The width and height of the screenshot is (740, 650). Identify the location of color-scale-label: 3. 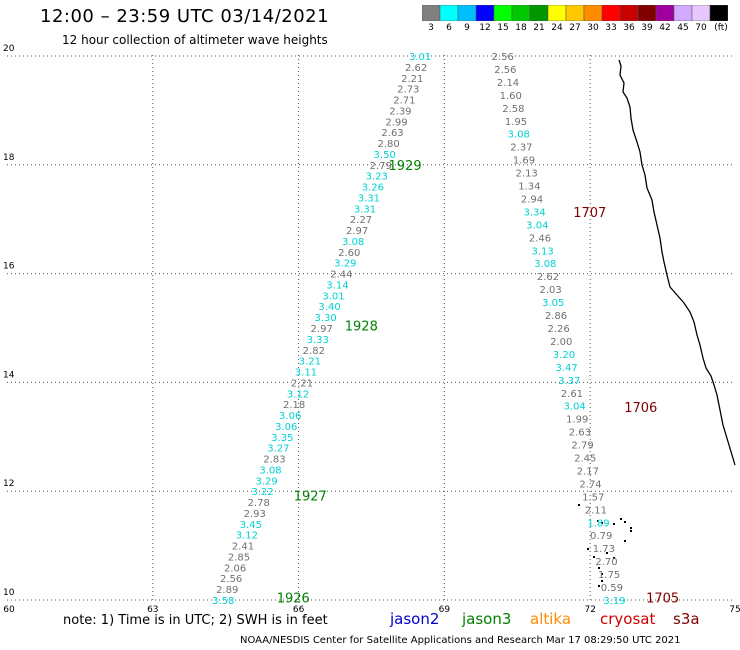
(431, 28).